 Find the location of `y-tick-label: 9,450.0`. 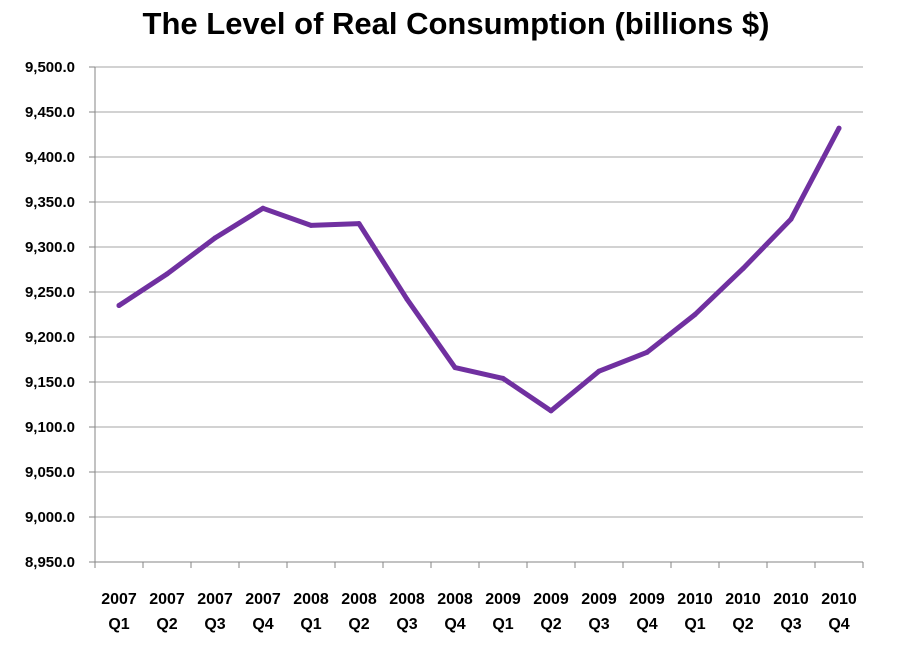

y-tick-label: 9,450.0 is located at coordinates (50, 112).